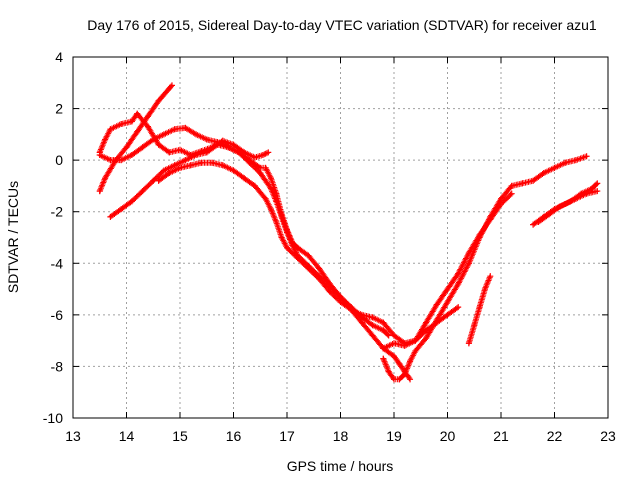 The image size is (640, 480). Describe the element at coordinates (501, 436) in the screenshot. I see `x-tick-label: 21` at that location.